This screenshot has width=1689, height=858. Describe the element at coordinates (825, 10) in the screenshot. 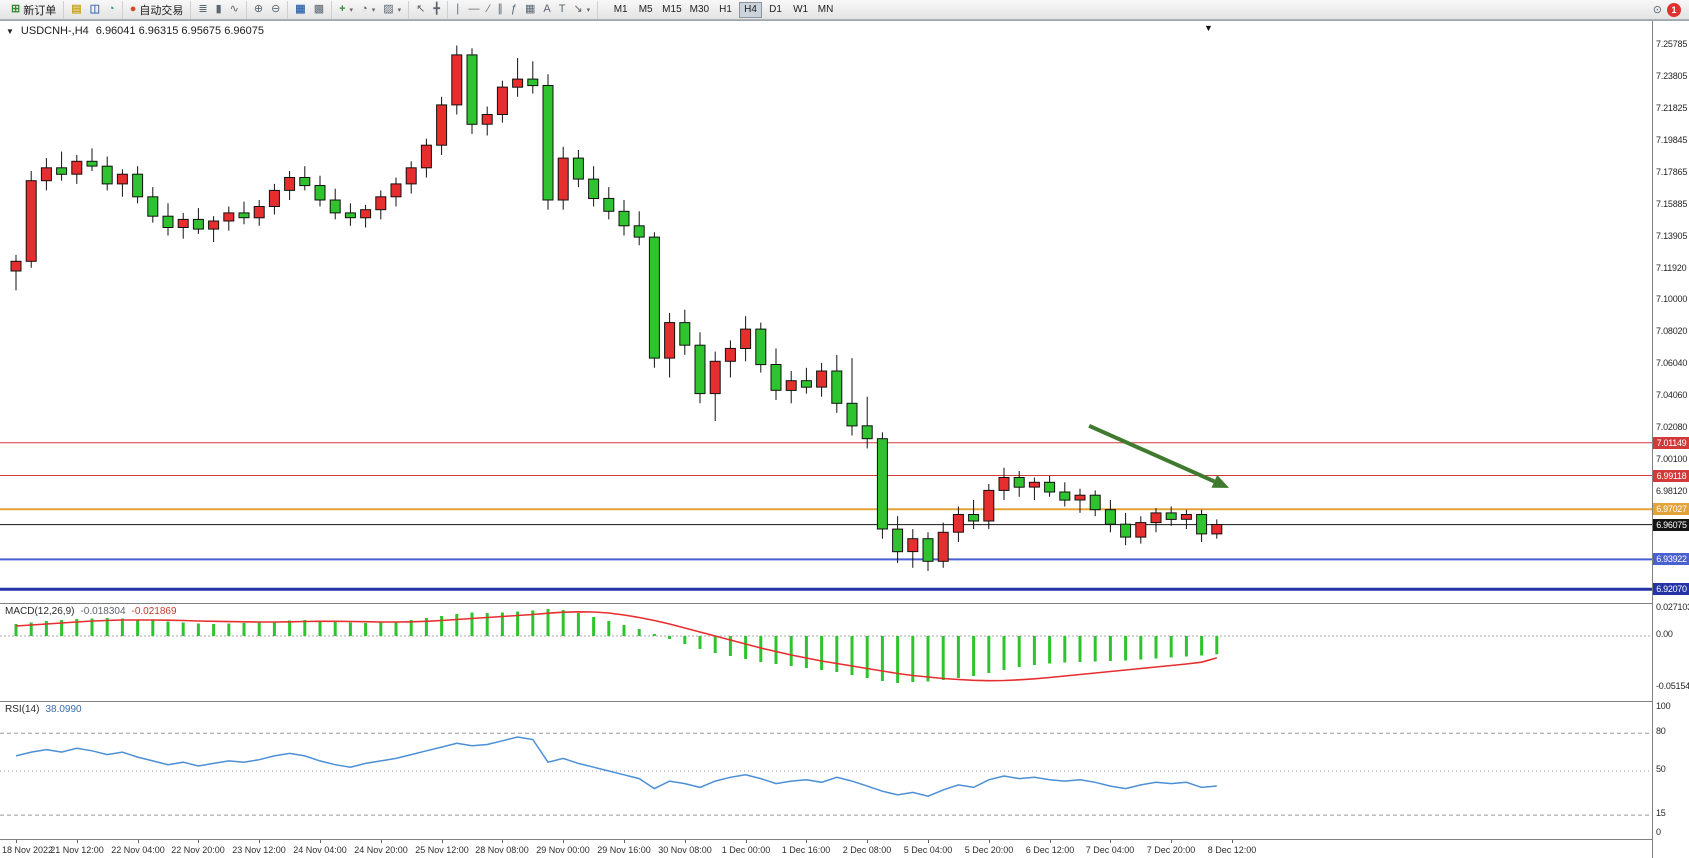

I see `timeframe-mn-button: MN` at that location.